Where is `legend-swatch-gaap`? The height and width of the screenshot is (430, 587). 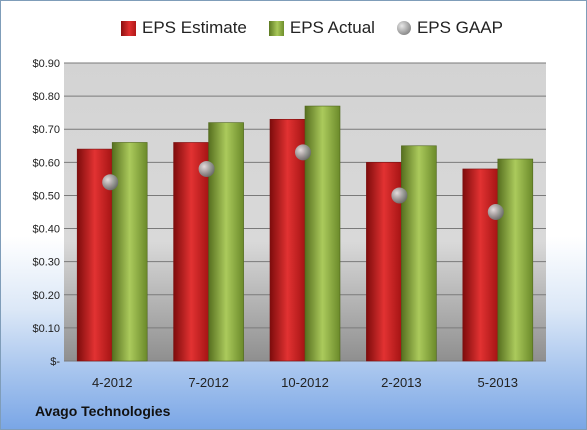 legend-swatch-gaap is located at coordinates (403, 28).